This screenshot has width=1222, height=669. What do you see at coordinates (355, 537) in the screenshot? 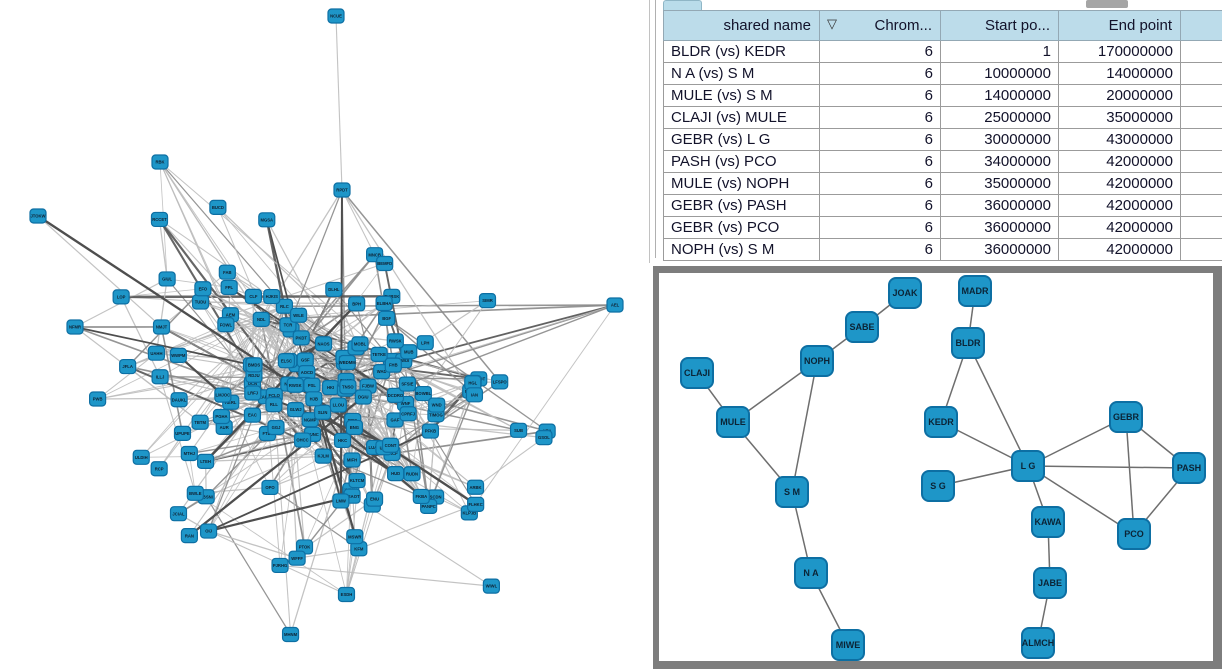
I see `network-node: MSWR` at bounding box center [355, 537].